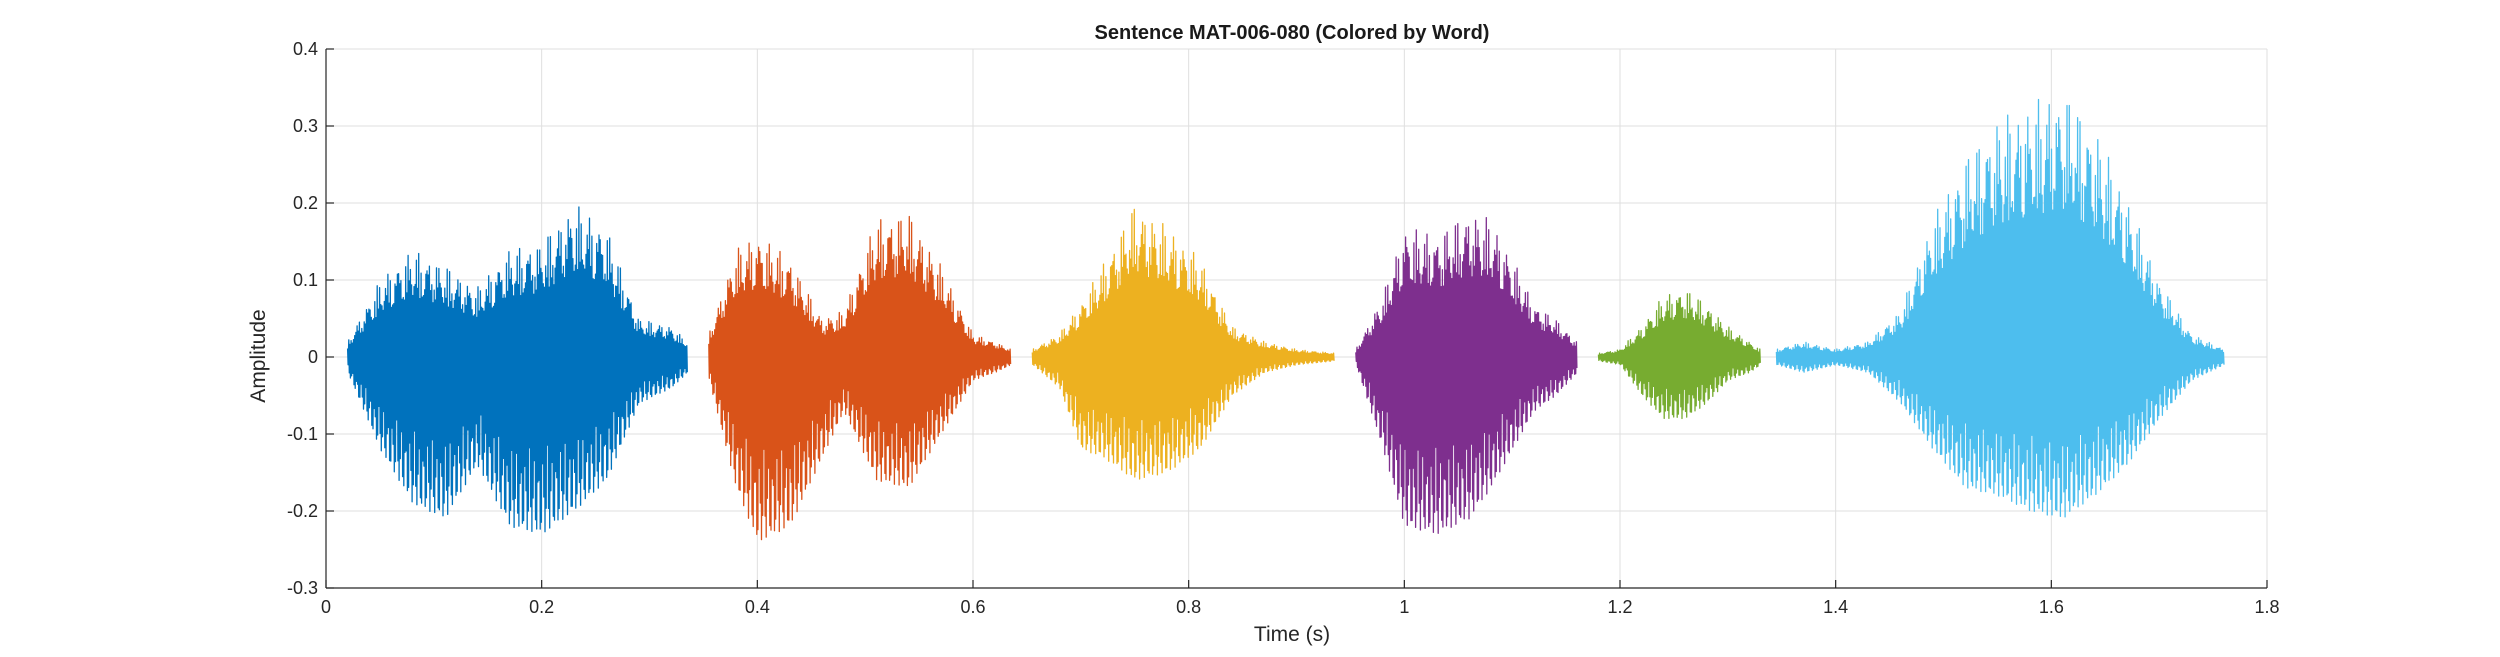  I want to click on x-tick-label: 0.8, so click(1188, 607).